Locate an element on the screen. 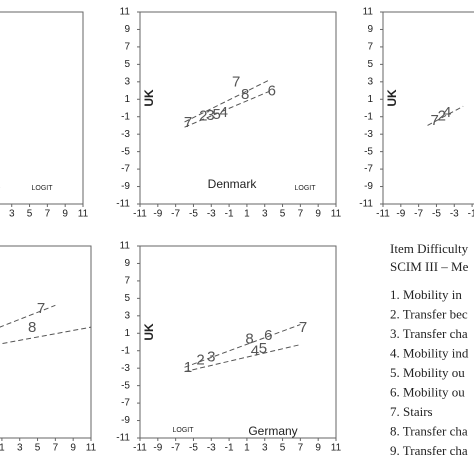 The width and height of the screenshot is (474, 474). legend-title: Item Difficulty is located at coordinates (429, 248).